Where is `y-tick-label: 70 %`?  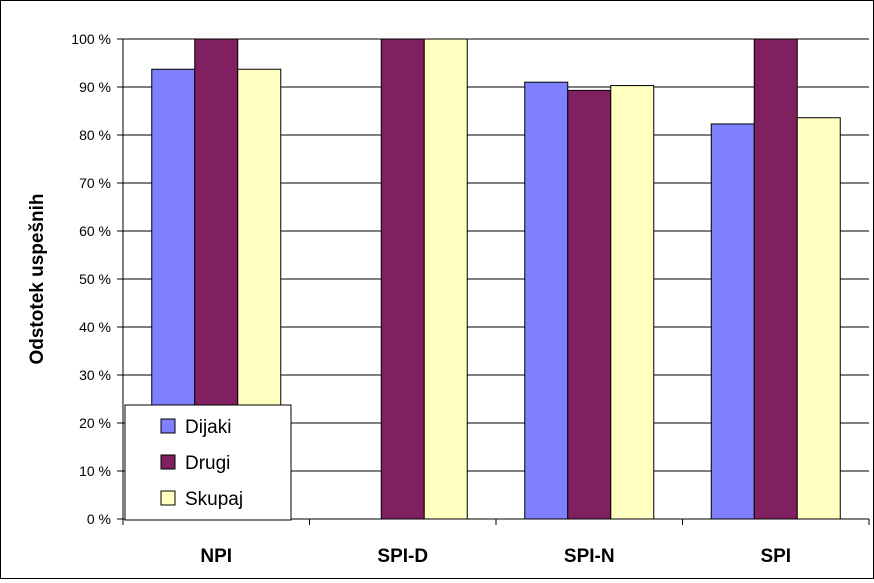 y-tick-label: 70 % is located at coordinates (95, 183).